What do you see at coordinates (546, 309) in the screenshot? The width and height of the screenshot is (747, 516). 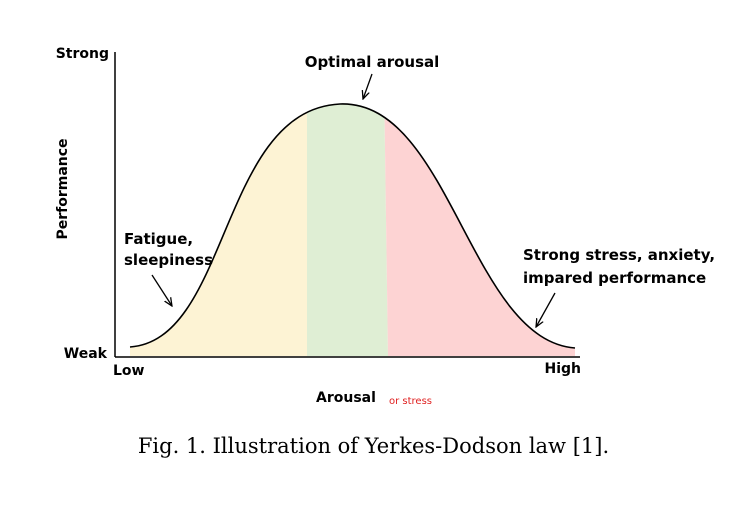 I see `right-arrow` at bounding box center [546, 309].